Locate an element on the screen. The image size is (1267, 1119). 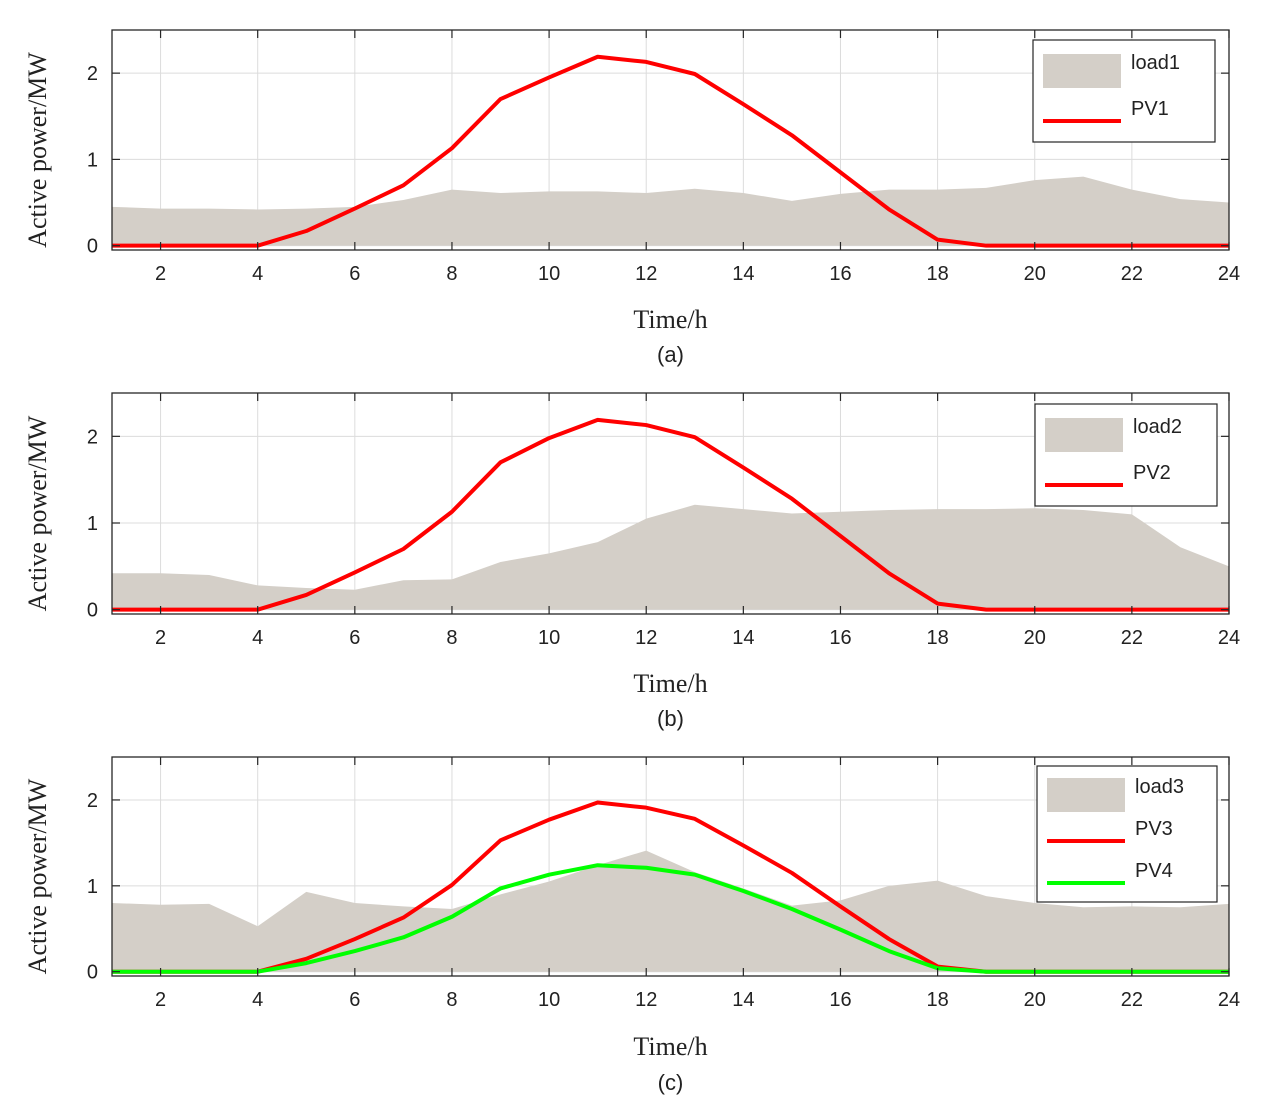
panel-caption: (c) is located at coordinates (671, 1082).